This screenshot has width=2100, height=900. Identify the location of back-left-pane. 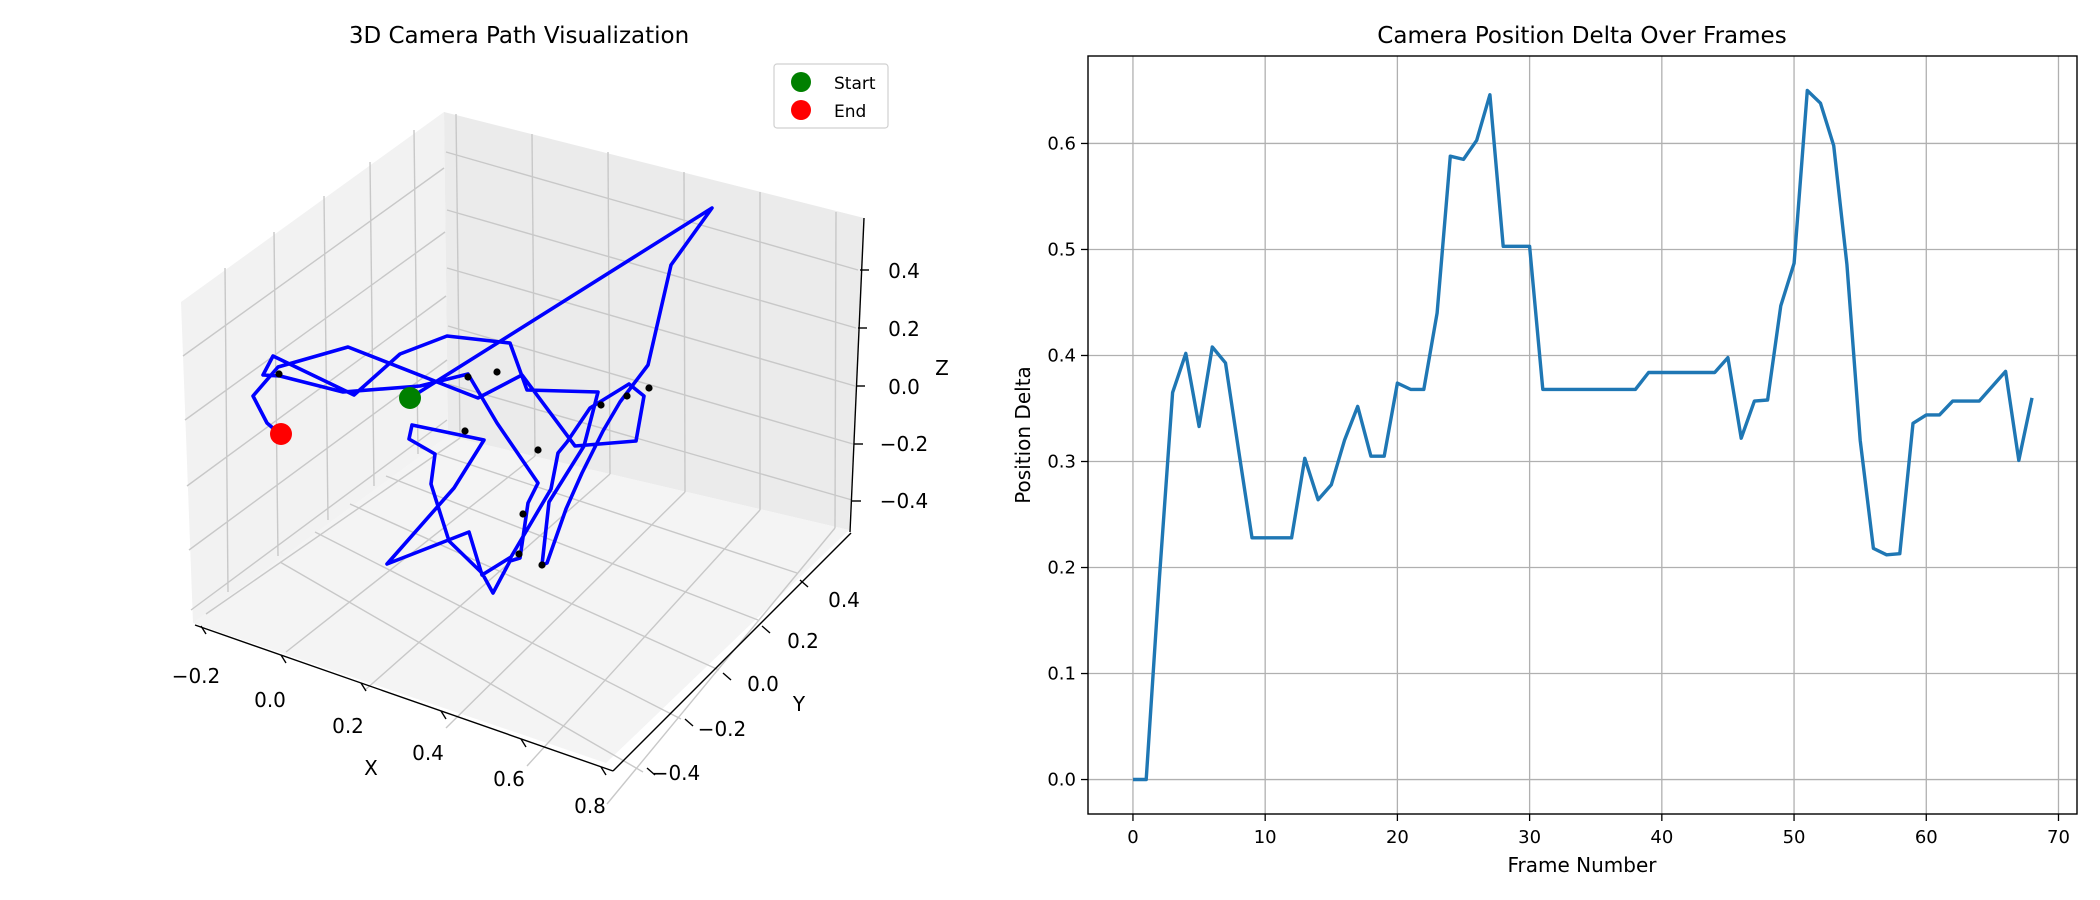
(314, 367).